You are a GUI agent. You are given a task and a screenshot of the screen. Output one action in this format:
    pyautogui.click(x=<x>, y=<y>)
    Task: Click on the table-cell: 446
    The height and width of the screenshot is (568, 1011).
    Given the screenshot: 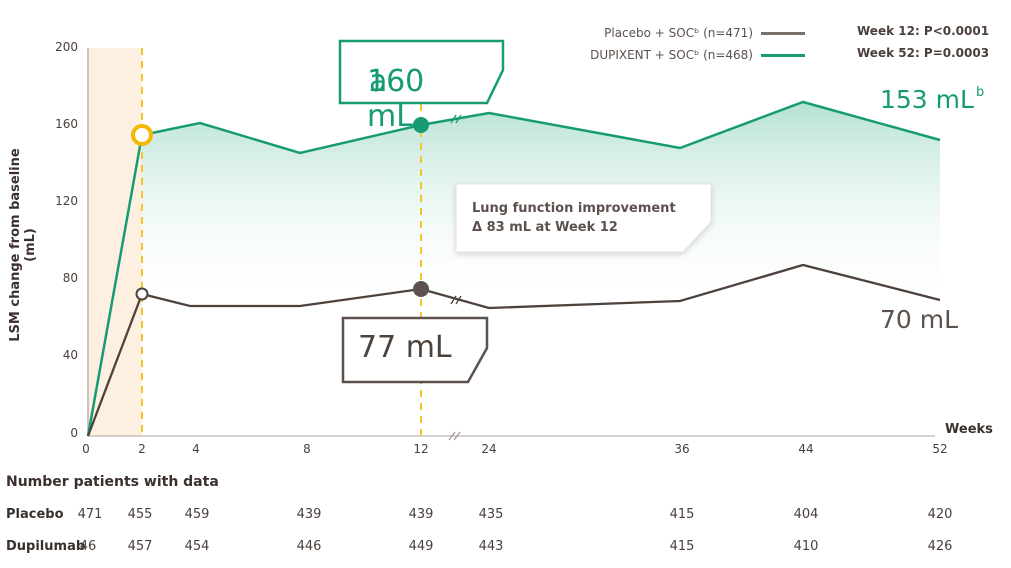 What is the action you would take?
    pyautogui.click(x=309, y=546)
    